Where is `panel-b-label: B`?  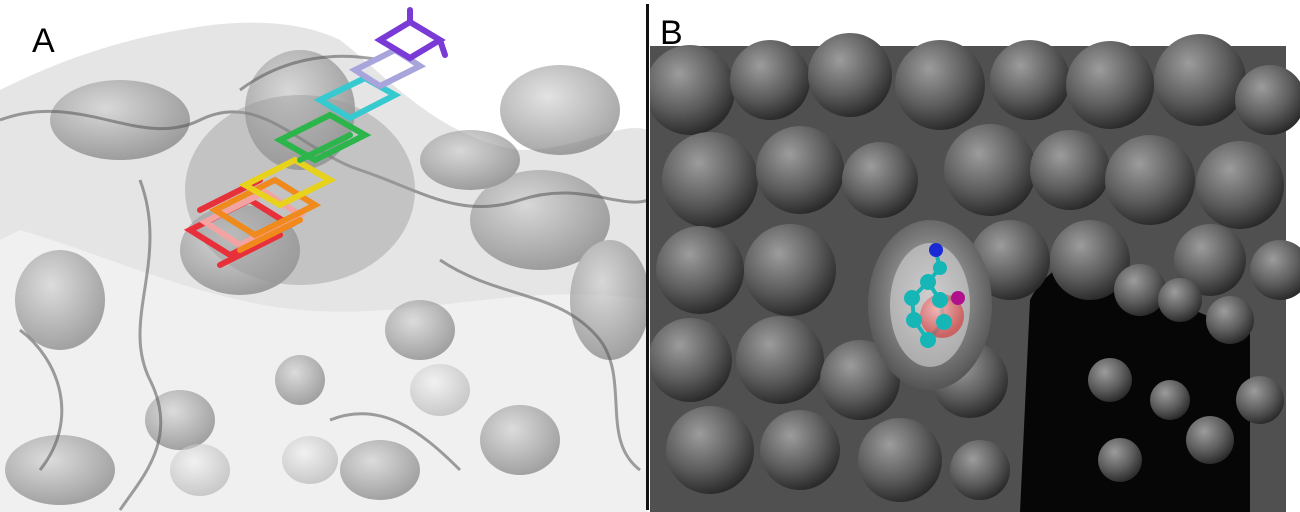
panel-b-label: B is located at coordinates (671, 33).